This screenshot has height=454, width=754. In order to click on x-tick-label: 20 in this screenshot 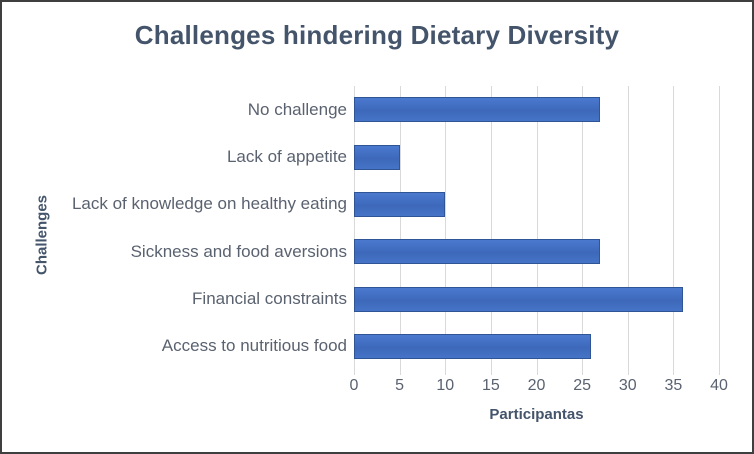, I will do `click(536, 385)`.